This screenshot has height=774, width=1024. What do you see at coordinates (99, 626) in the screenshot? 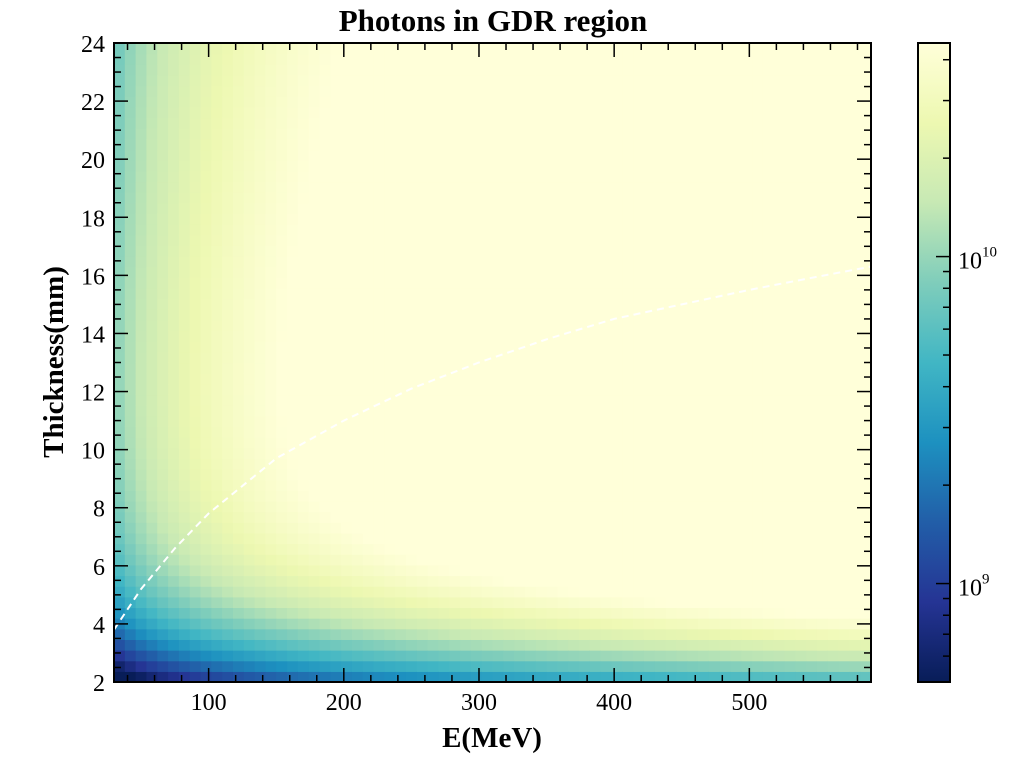
I see `y-tick-label: 4` at bounding box center [99, 626].